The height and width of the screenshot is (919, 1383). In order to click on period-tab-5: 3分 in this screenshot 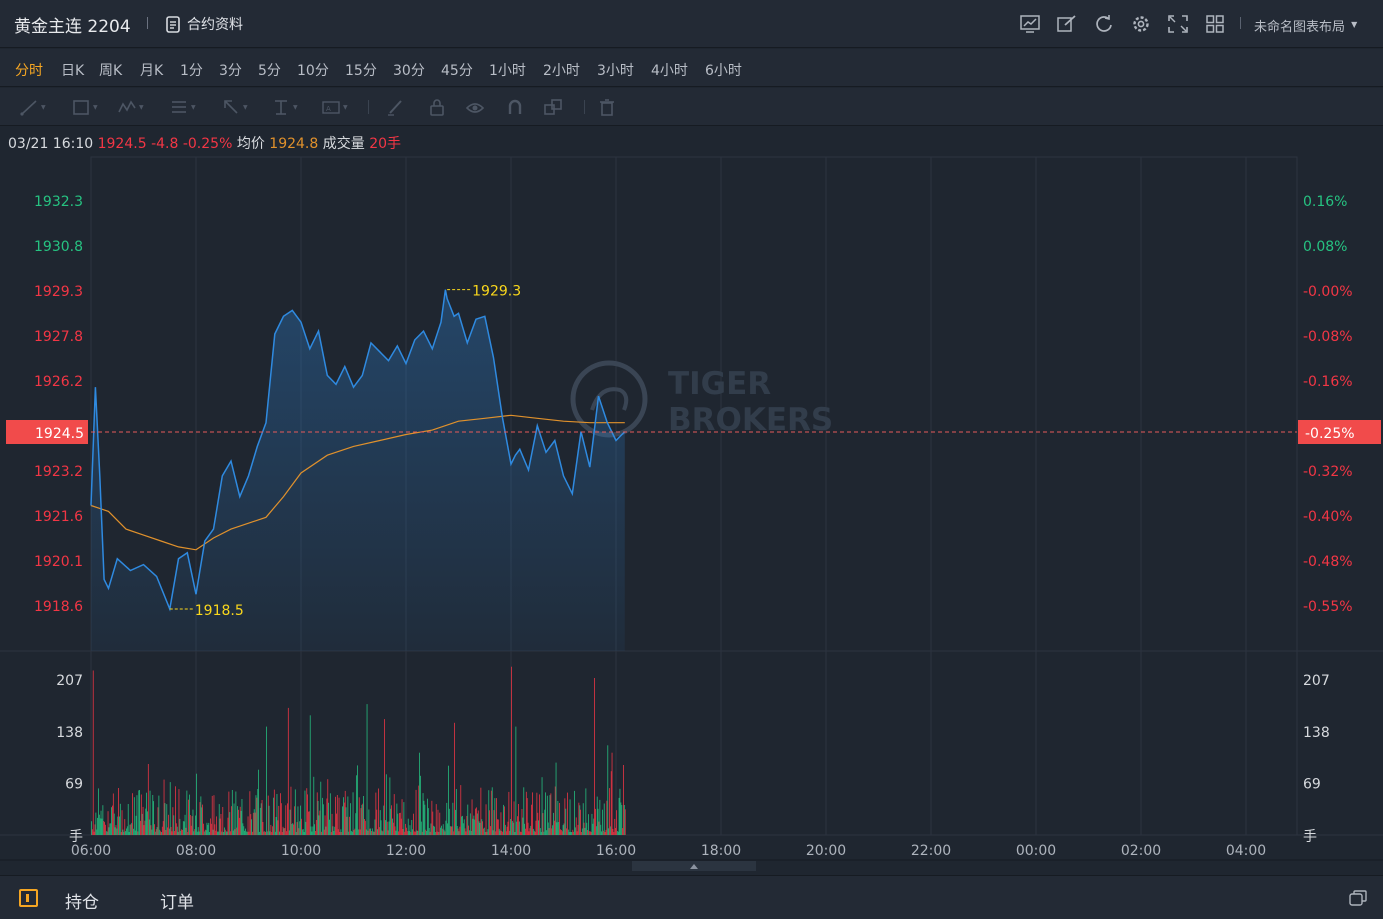, I will do `click(230, 71)`.